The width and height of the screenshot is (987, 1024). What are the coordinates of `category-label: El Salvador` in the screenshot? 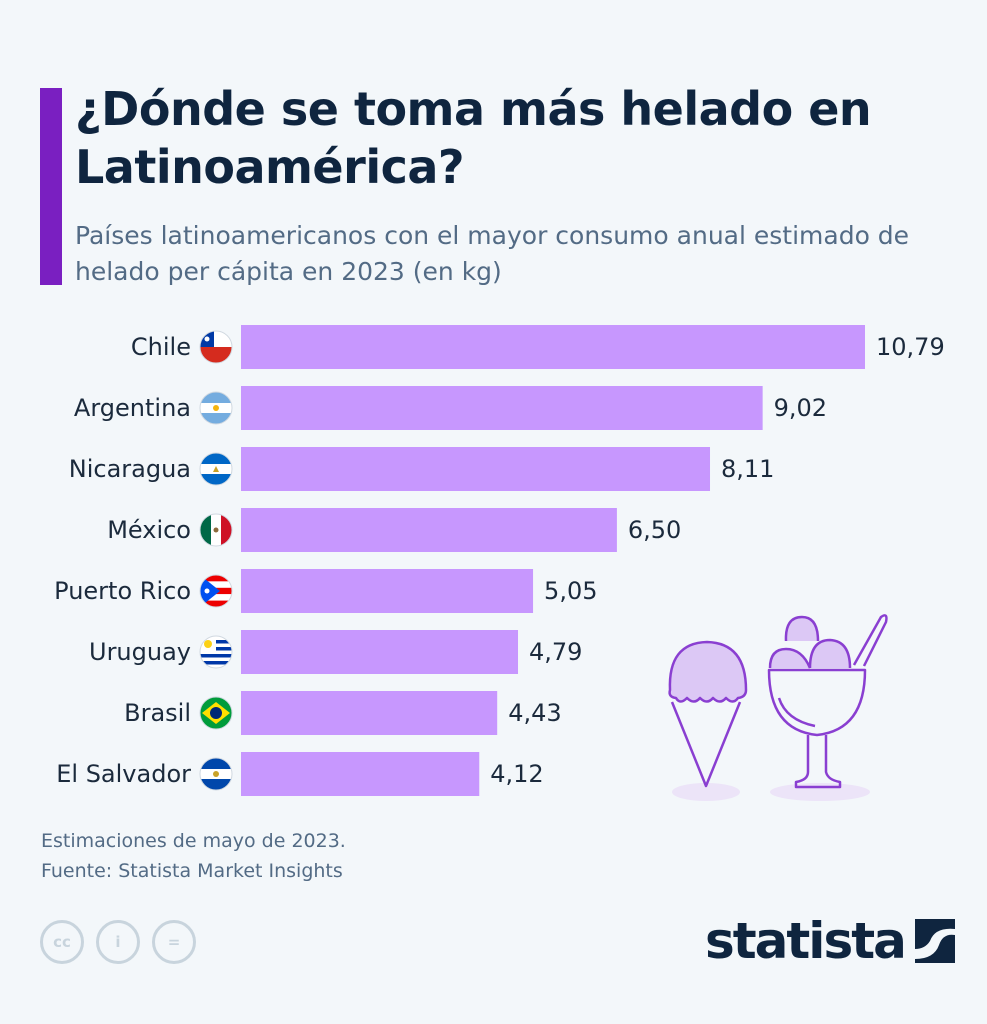 It's located at (123, 774).